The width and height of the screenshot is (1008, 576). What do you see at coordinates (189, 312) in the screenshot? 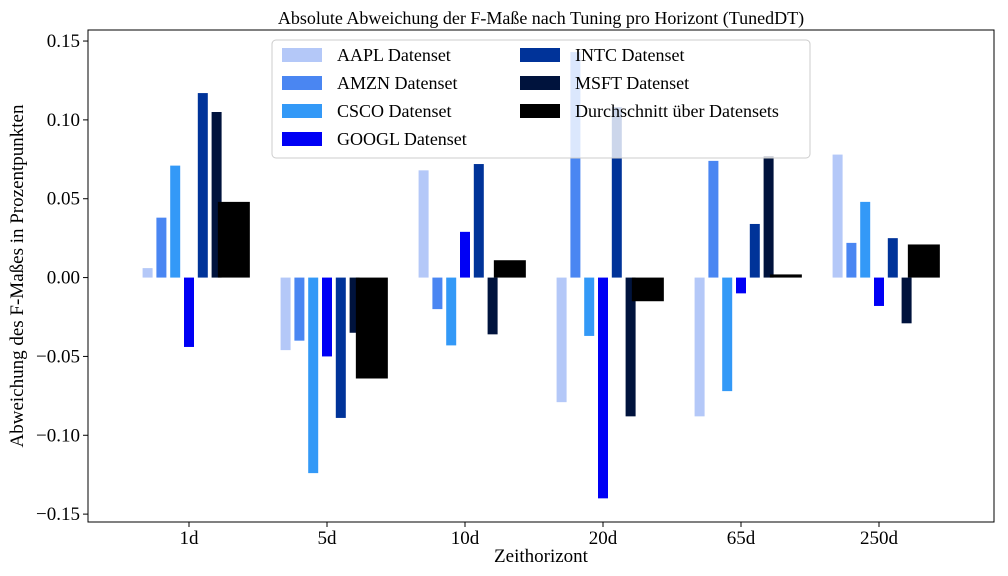
I see `bar-googl-1d` at bounding box center [189, 312].